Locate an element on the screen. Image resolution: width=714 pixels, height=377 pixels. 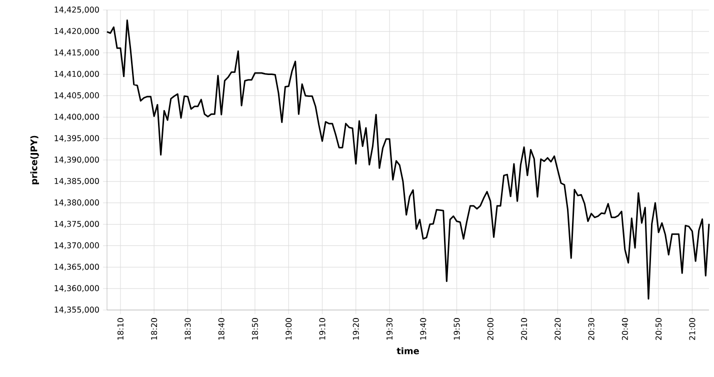
x-axis-title: time is located at coordinates (407, 350).